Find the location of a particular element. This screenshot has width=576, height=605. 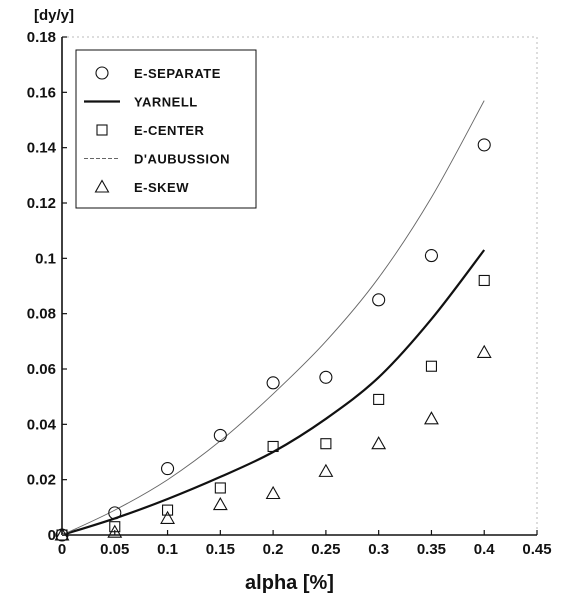

legend-box is located at coordinates (166, 129).